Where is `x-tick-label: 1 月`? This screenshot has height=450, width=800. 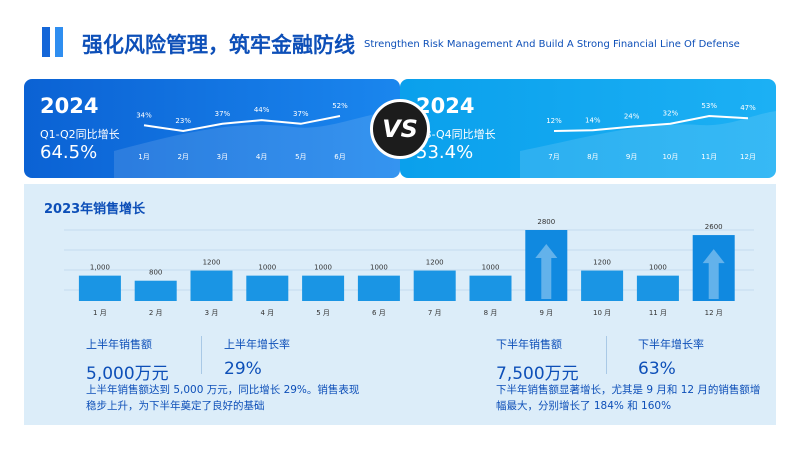 x-tick-label: 1 月 is located at coordinates (100, 313).